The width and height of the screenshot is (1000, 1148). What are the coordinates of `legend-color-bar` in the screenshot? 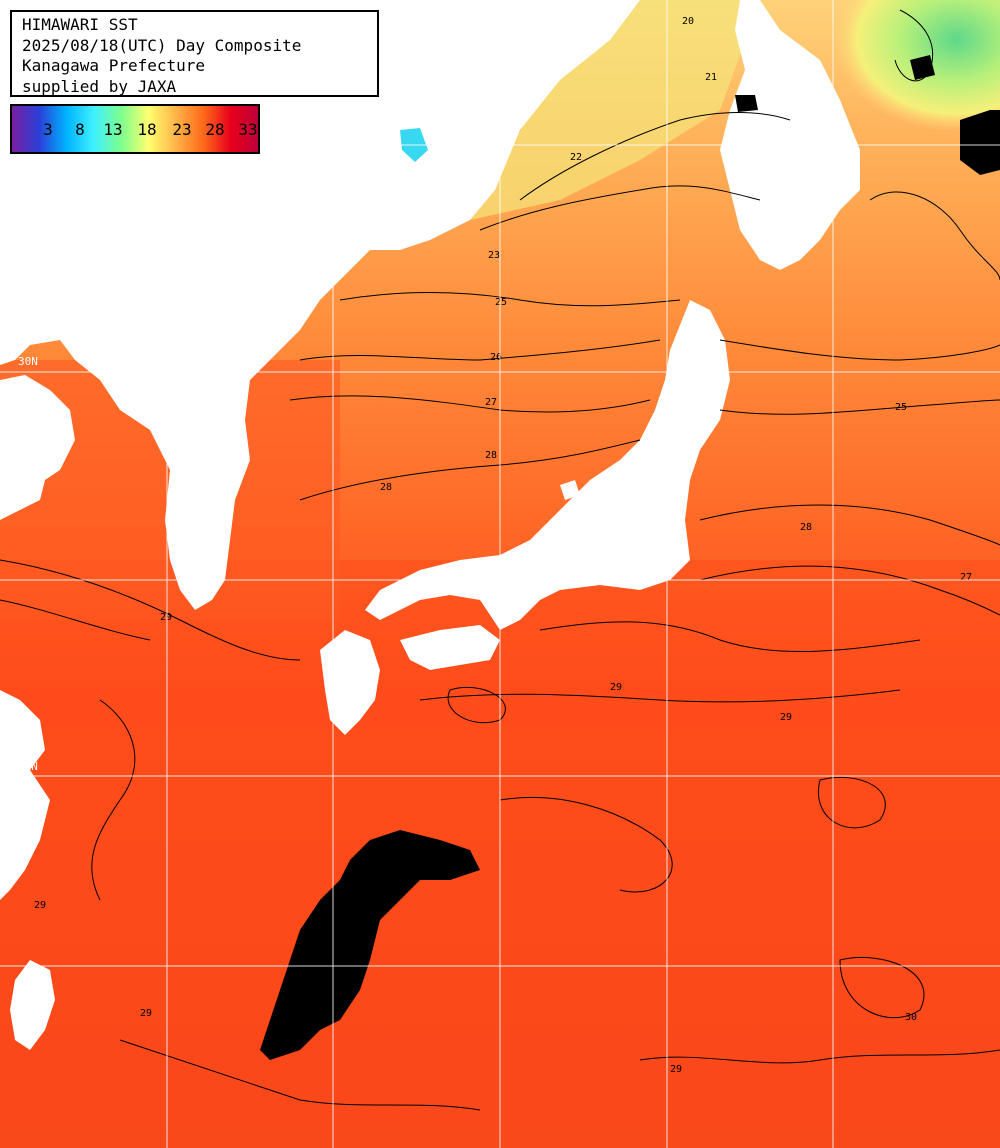 It's located at (135, 129).